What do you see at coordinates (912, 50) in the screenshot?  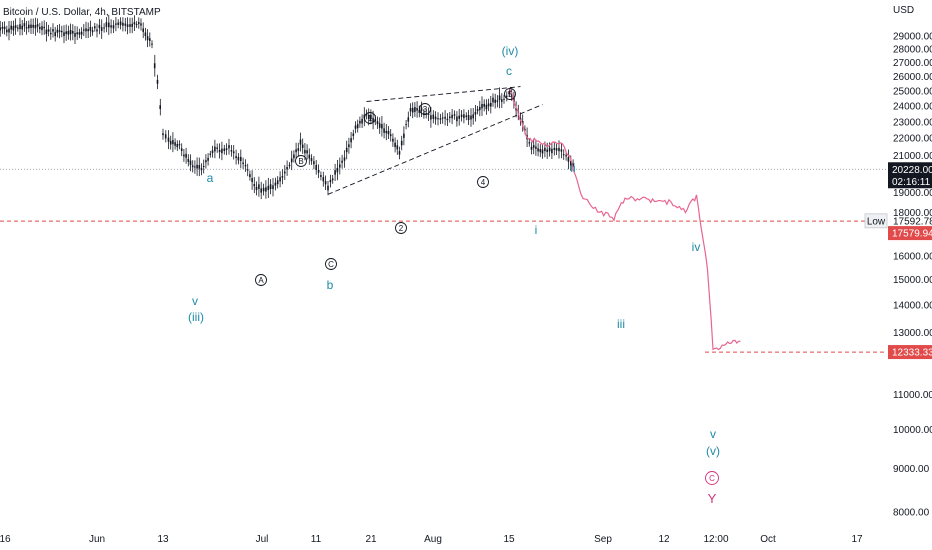 I see `y-tick-label: 28000.00` at bounding box center [912, 50].